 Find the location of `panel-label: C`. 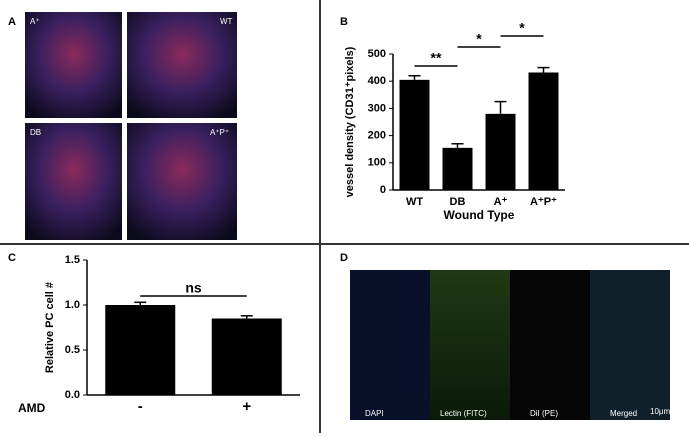

panel-label: C is located at coordinates (12, 258).